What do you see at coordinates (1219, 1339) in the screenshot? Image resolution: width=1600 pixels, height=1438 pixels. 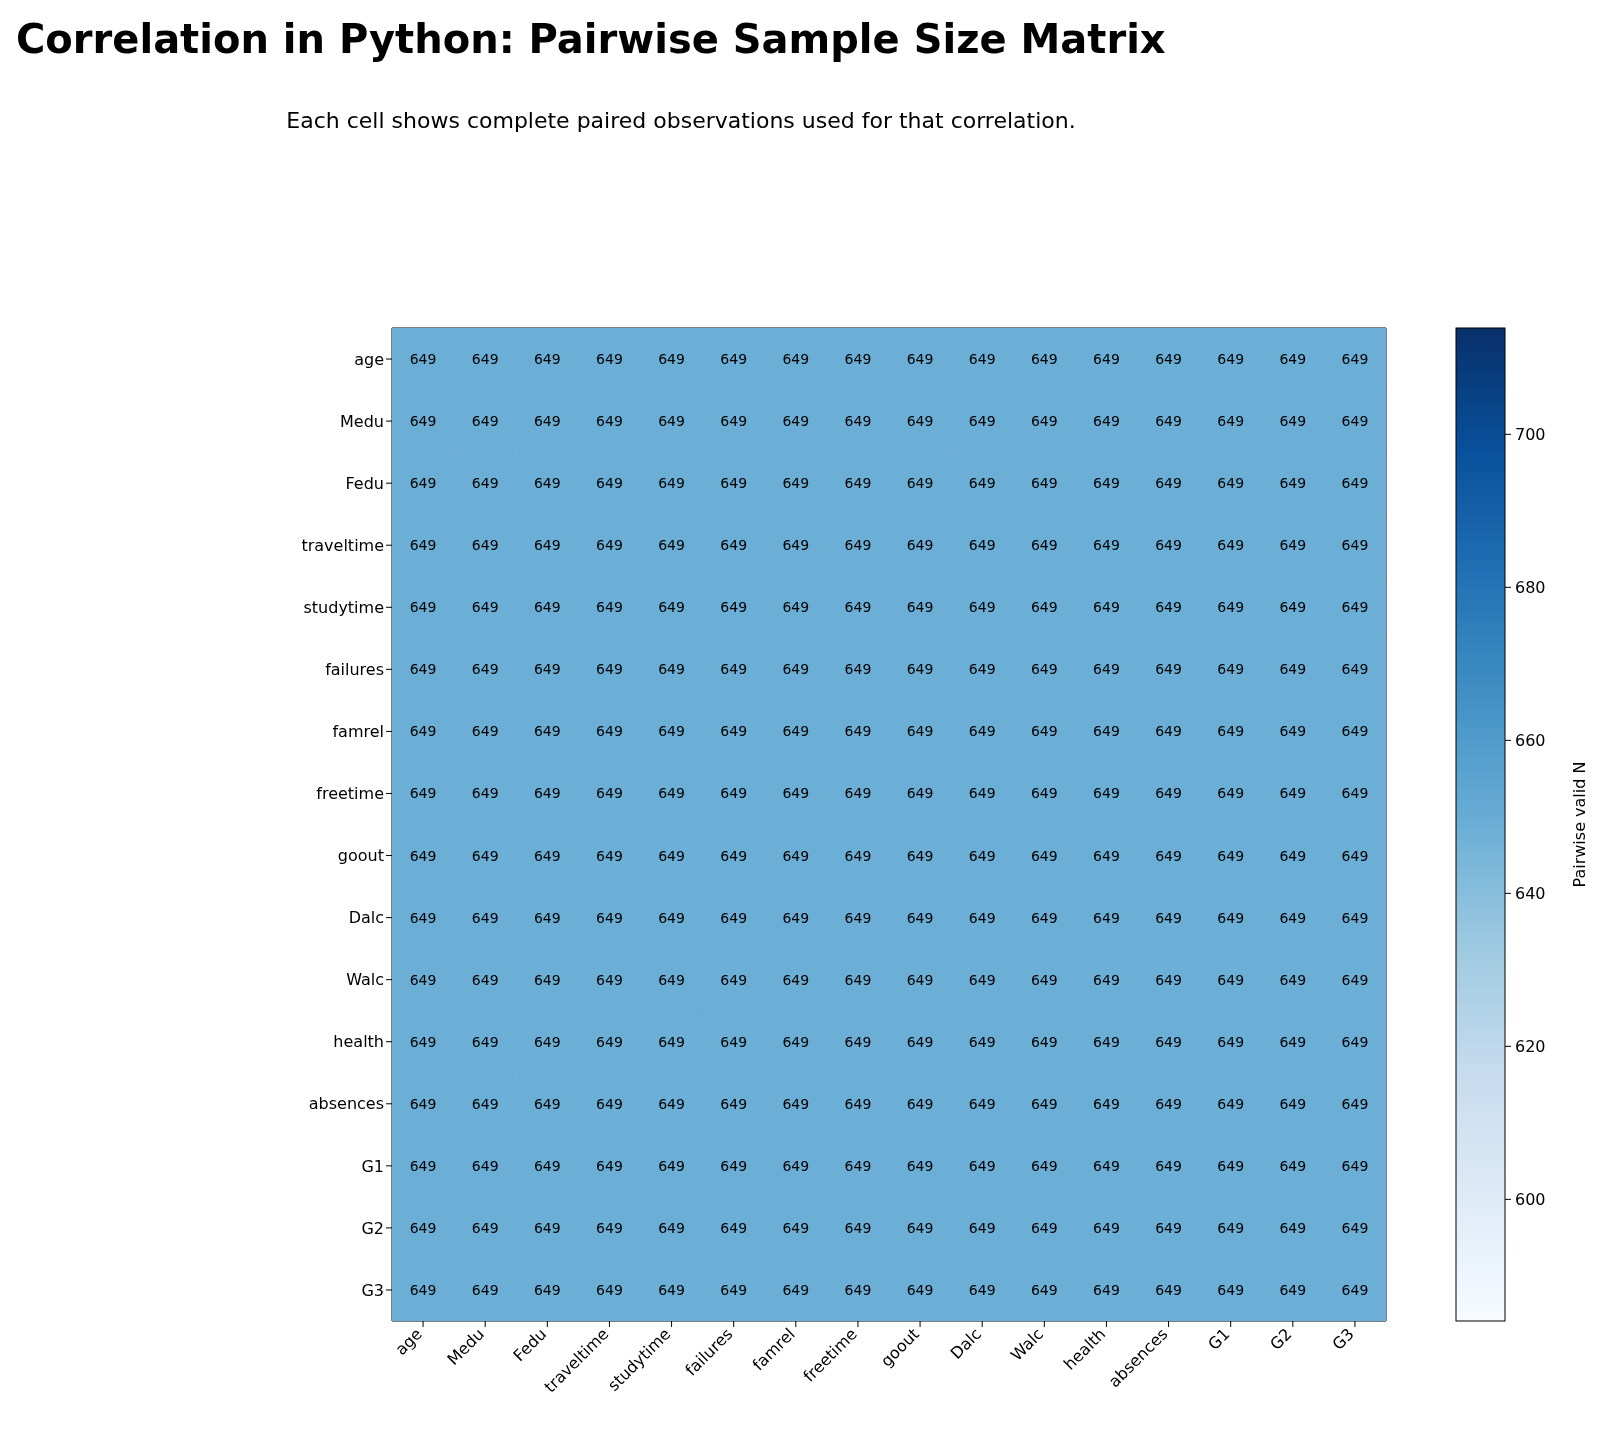 I see `x-tick-label: G1` at bounding box center [1219, 1339].